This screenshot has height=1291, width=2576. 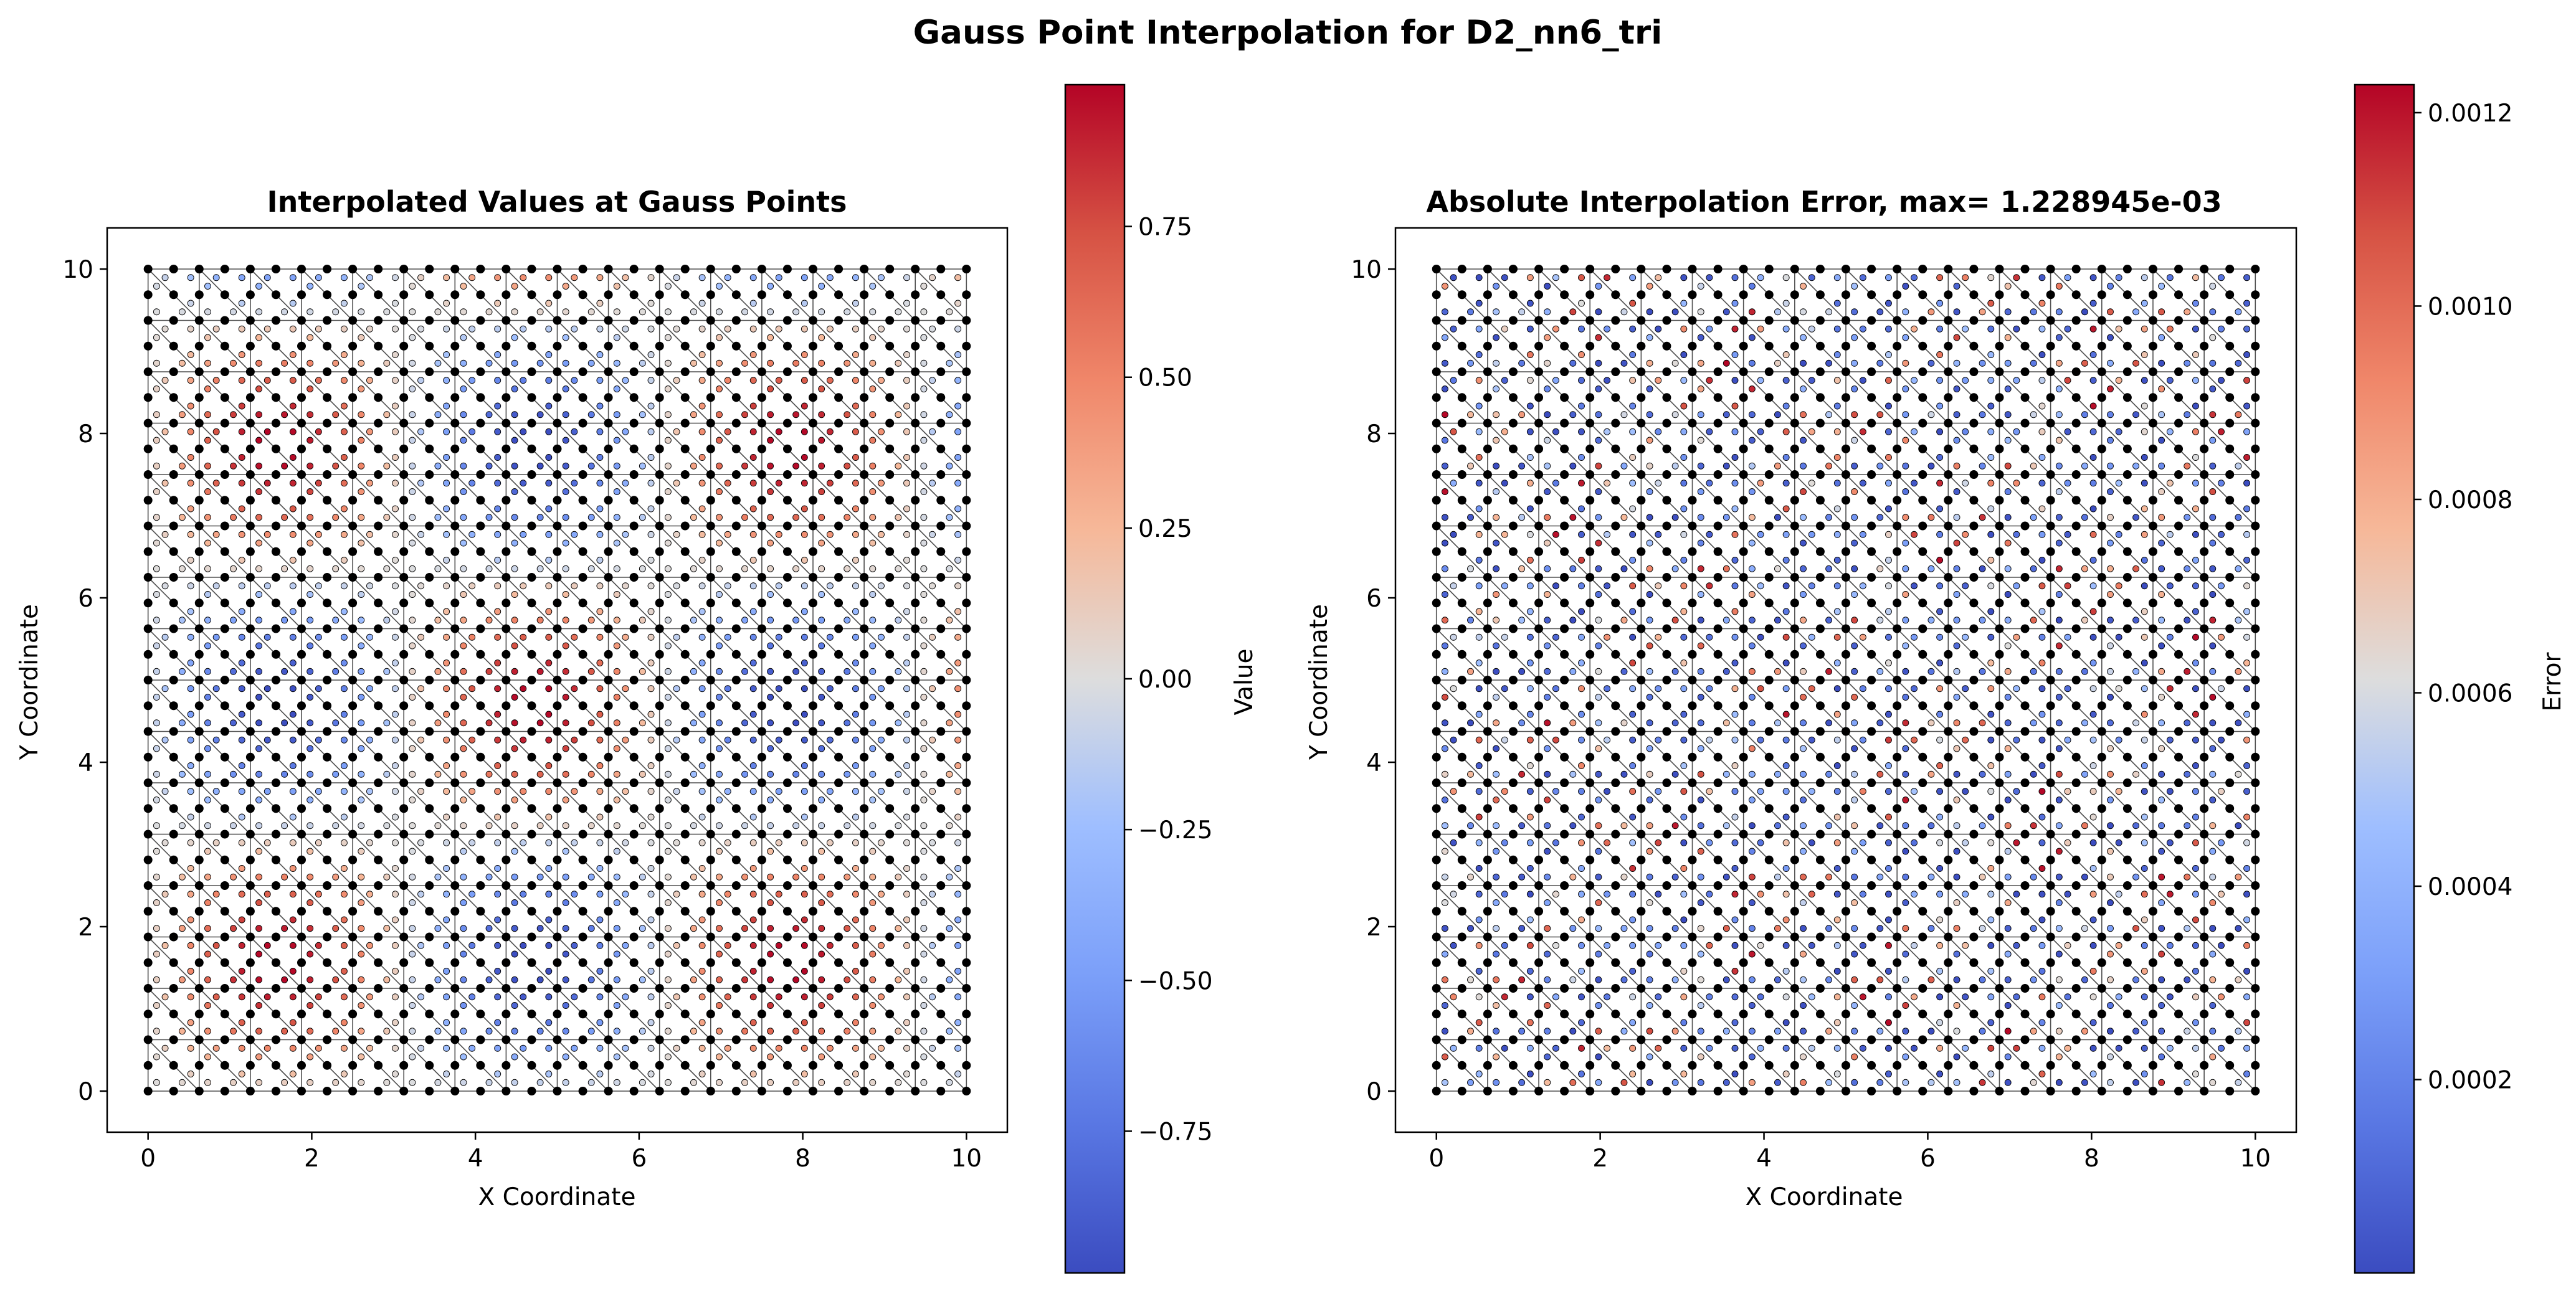 I want to click on colorbar-tick-label: −0.75, so click(x=1175, y=1132).